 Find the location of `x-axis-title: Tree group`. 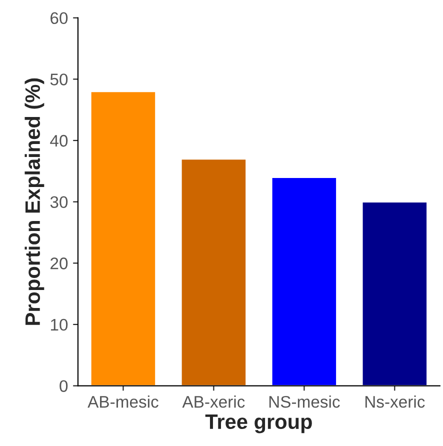

x-axis-title: Tree group is located at coordinates (258, 424).